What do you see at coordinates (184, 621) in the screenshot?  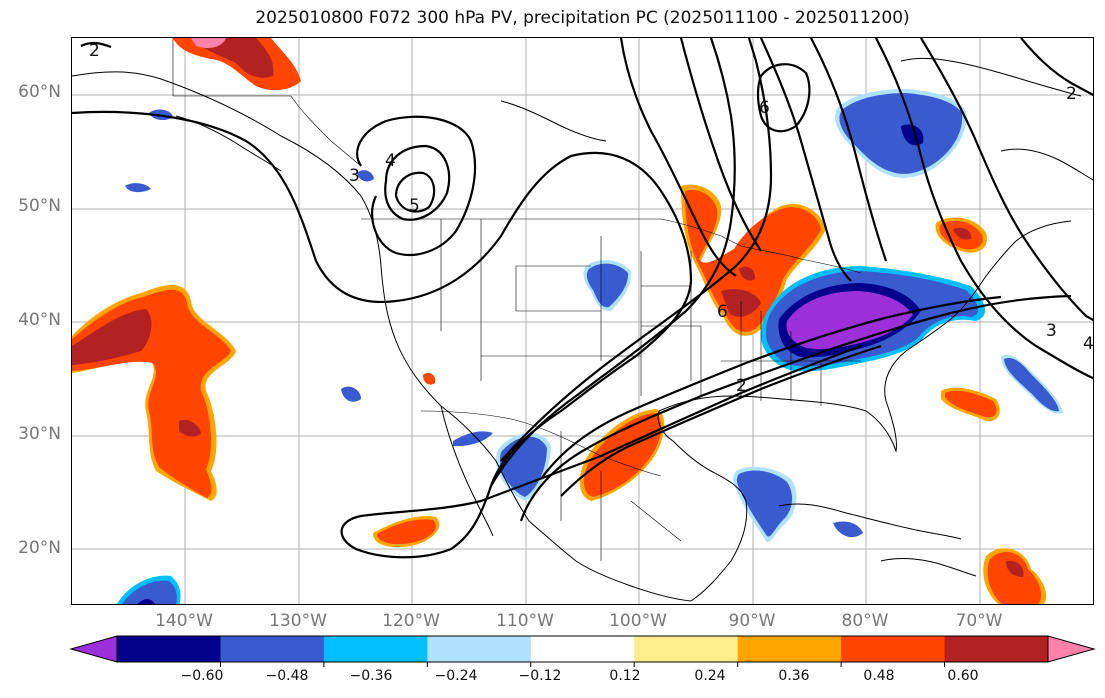 I see `lon-label-140w: 140°W` at bounding box center [184, 621].